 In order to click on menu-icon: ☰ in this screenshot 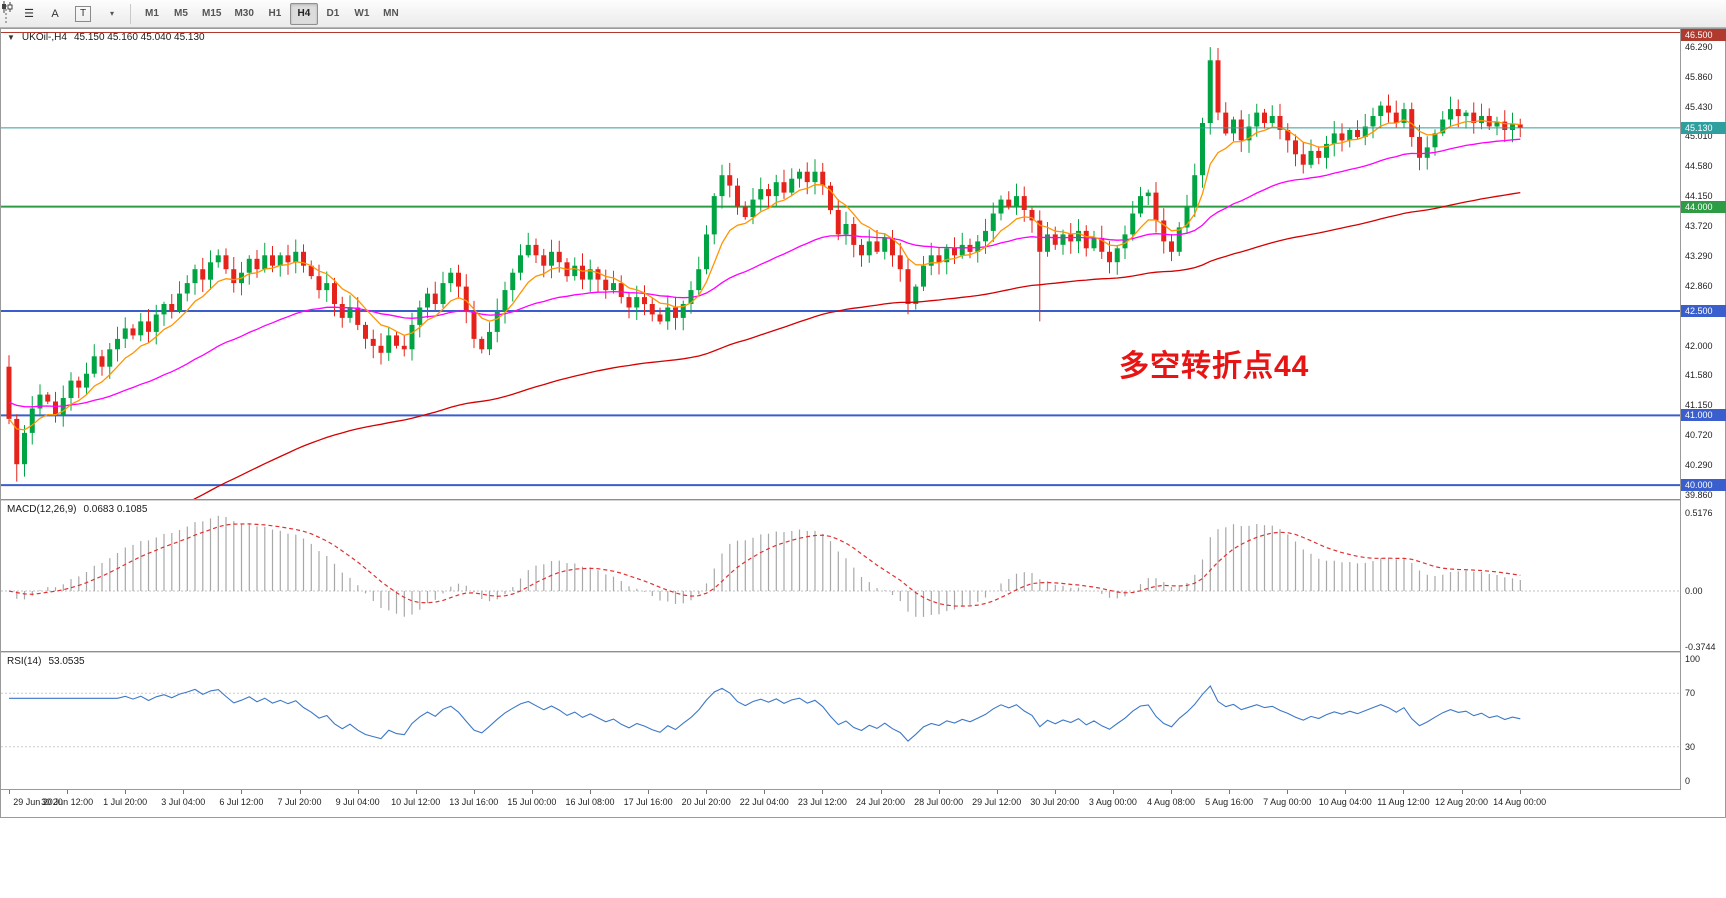, I will do `click(29, 14)`.